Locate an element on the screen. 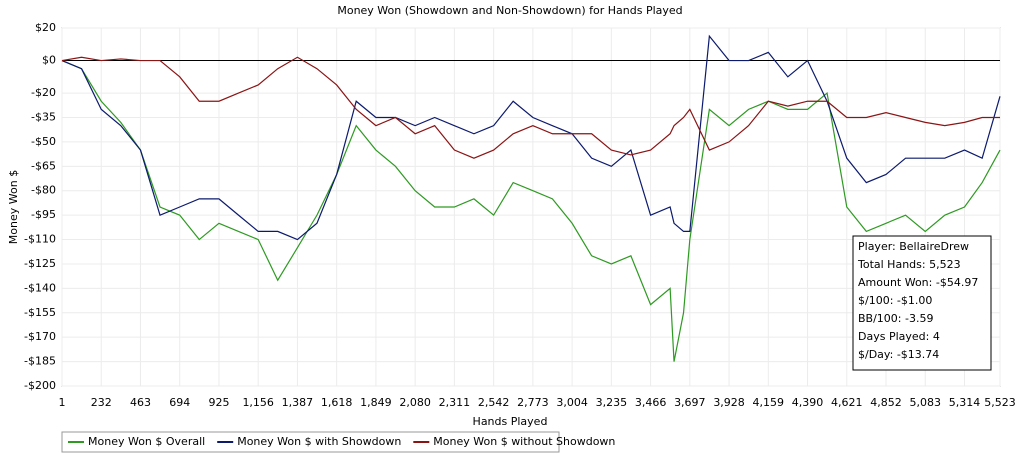 This screenshot has height=453, width=1021. y-tick-label: -$65 is located at coordinates (43, 165).